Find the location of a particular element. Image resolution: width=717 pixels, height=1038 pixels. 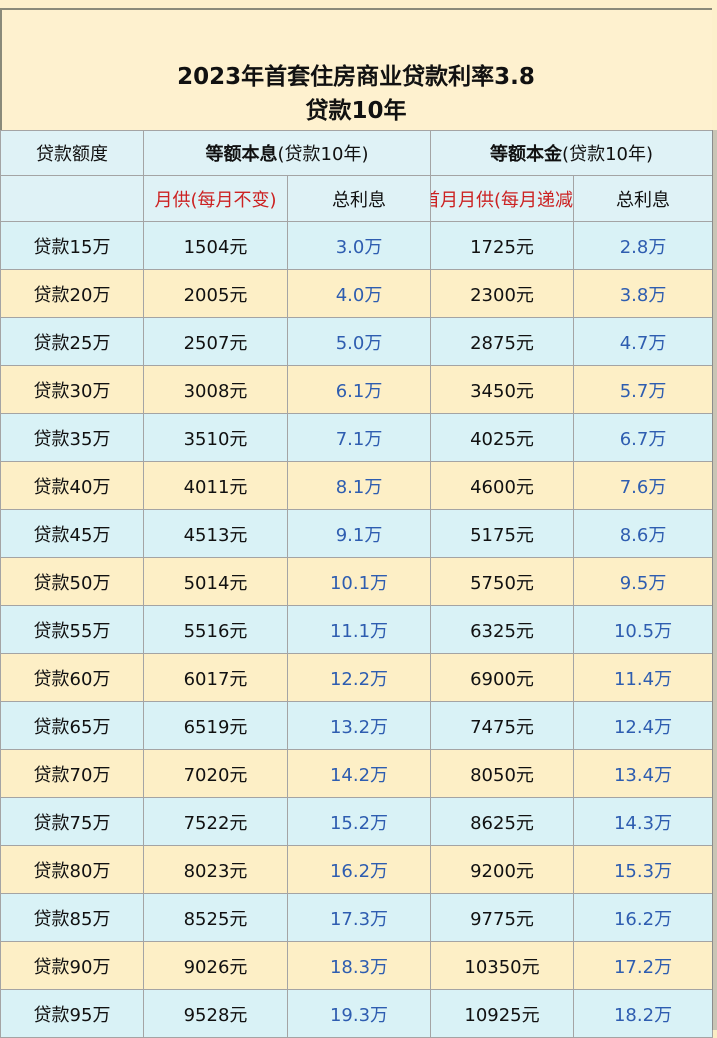

total-interest-principal-cell: 2.8万 is located at coordinates (643, 245).